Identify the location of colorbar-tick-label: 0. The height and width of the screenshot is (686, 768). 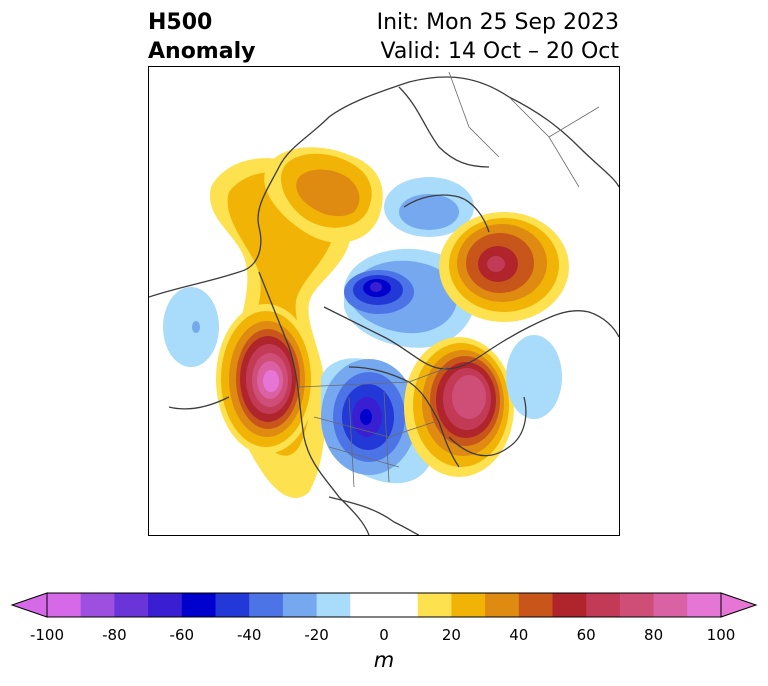
(384, 635).